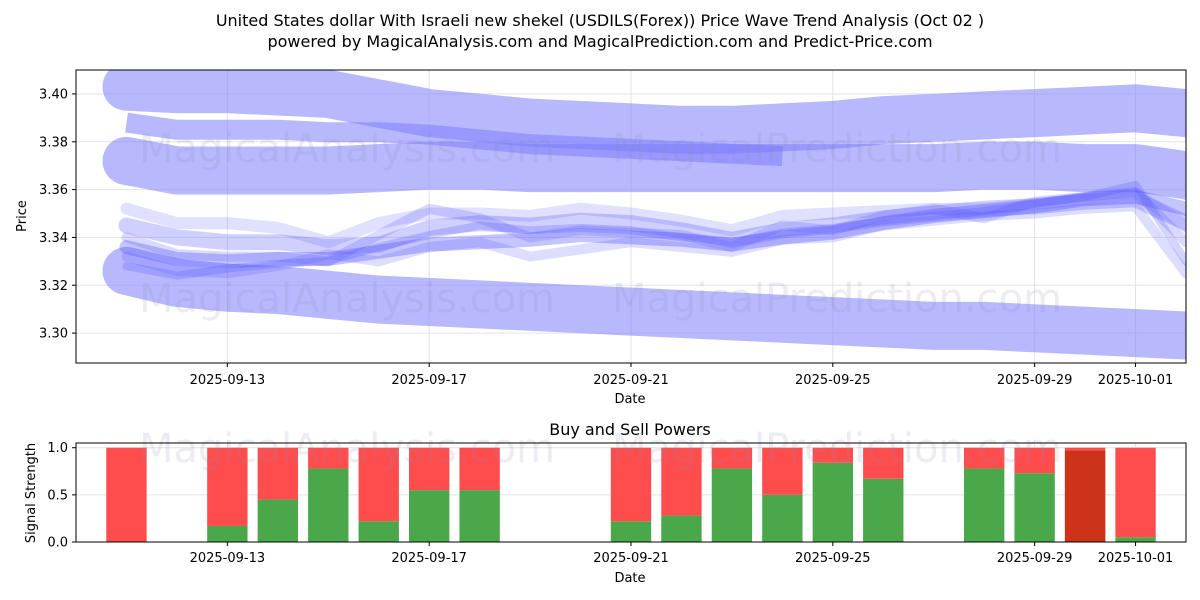 The width and height of the screenshot is (1200, 600). I want to click on power-y-tick-label: 0.0, so click(57, 543).